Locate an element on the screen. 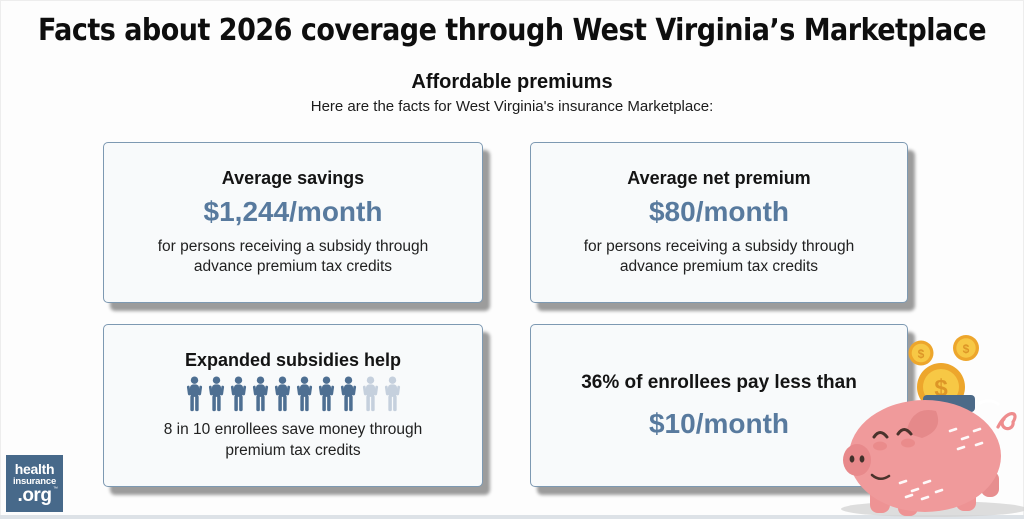 The height and width of the screenshot is (524, 1024). logo-line-health: health is located at coordinates (34, 468).